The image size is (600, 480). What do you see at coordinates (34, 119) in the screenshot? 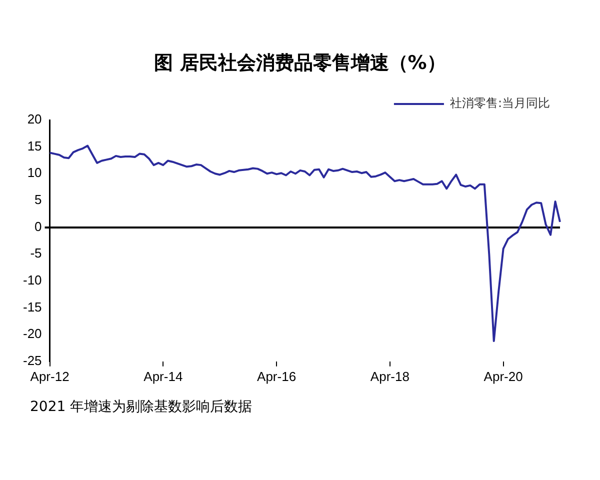
I see `y-tick-label: 20` at bounding box center [34, 119].